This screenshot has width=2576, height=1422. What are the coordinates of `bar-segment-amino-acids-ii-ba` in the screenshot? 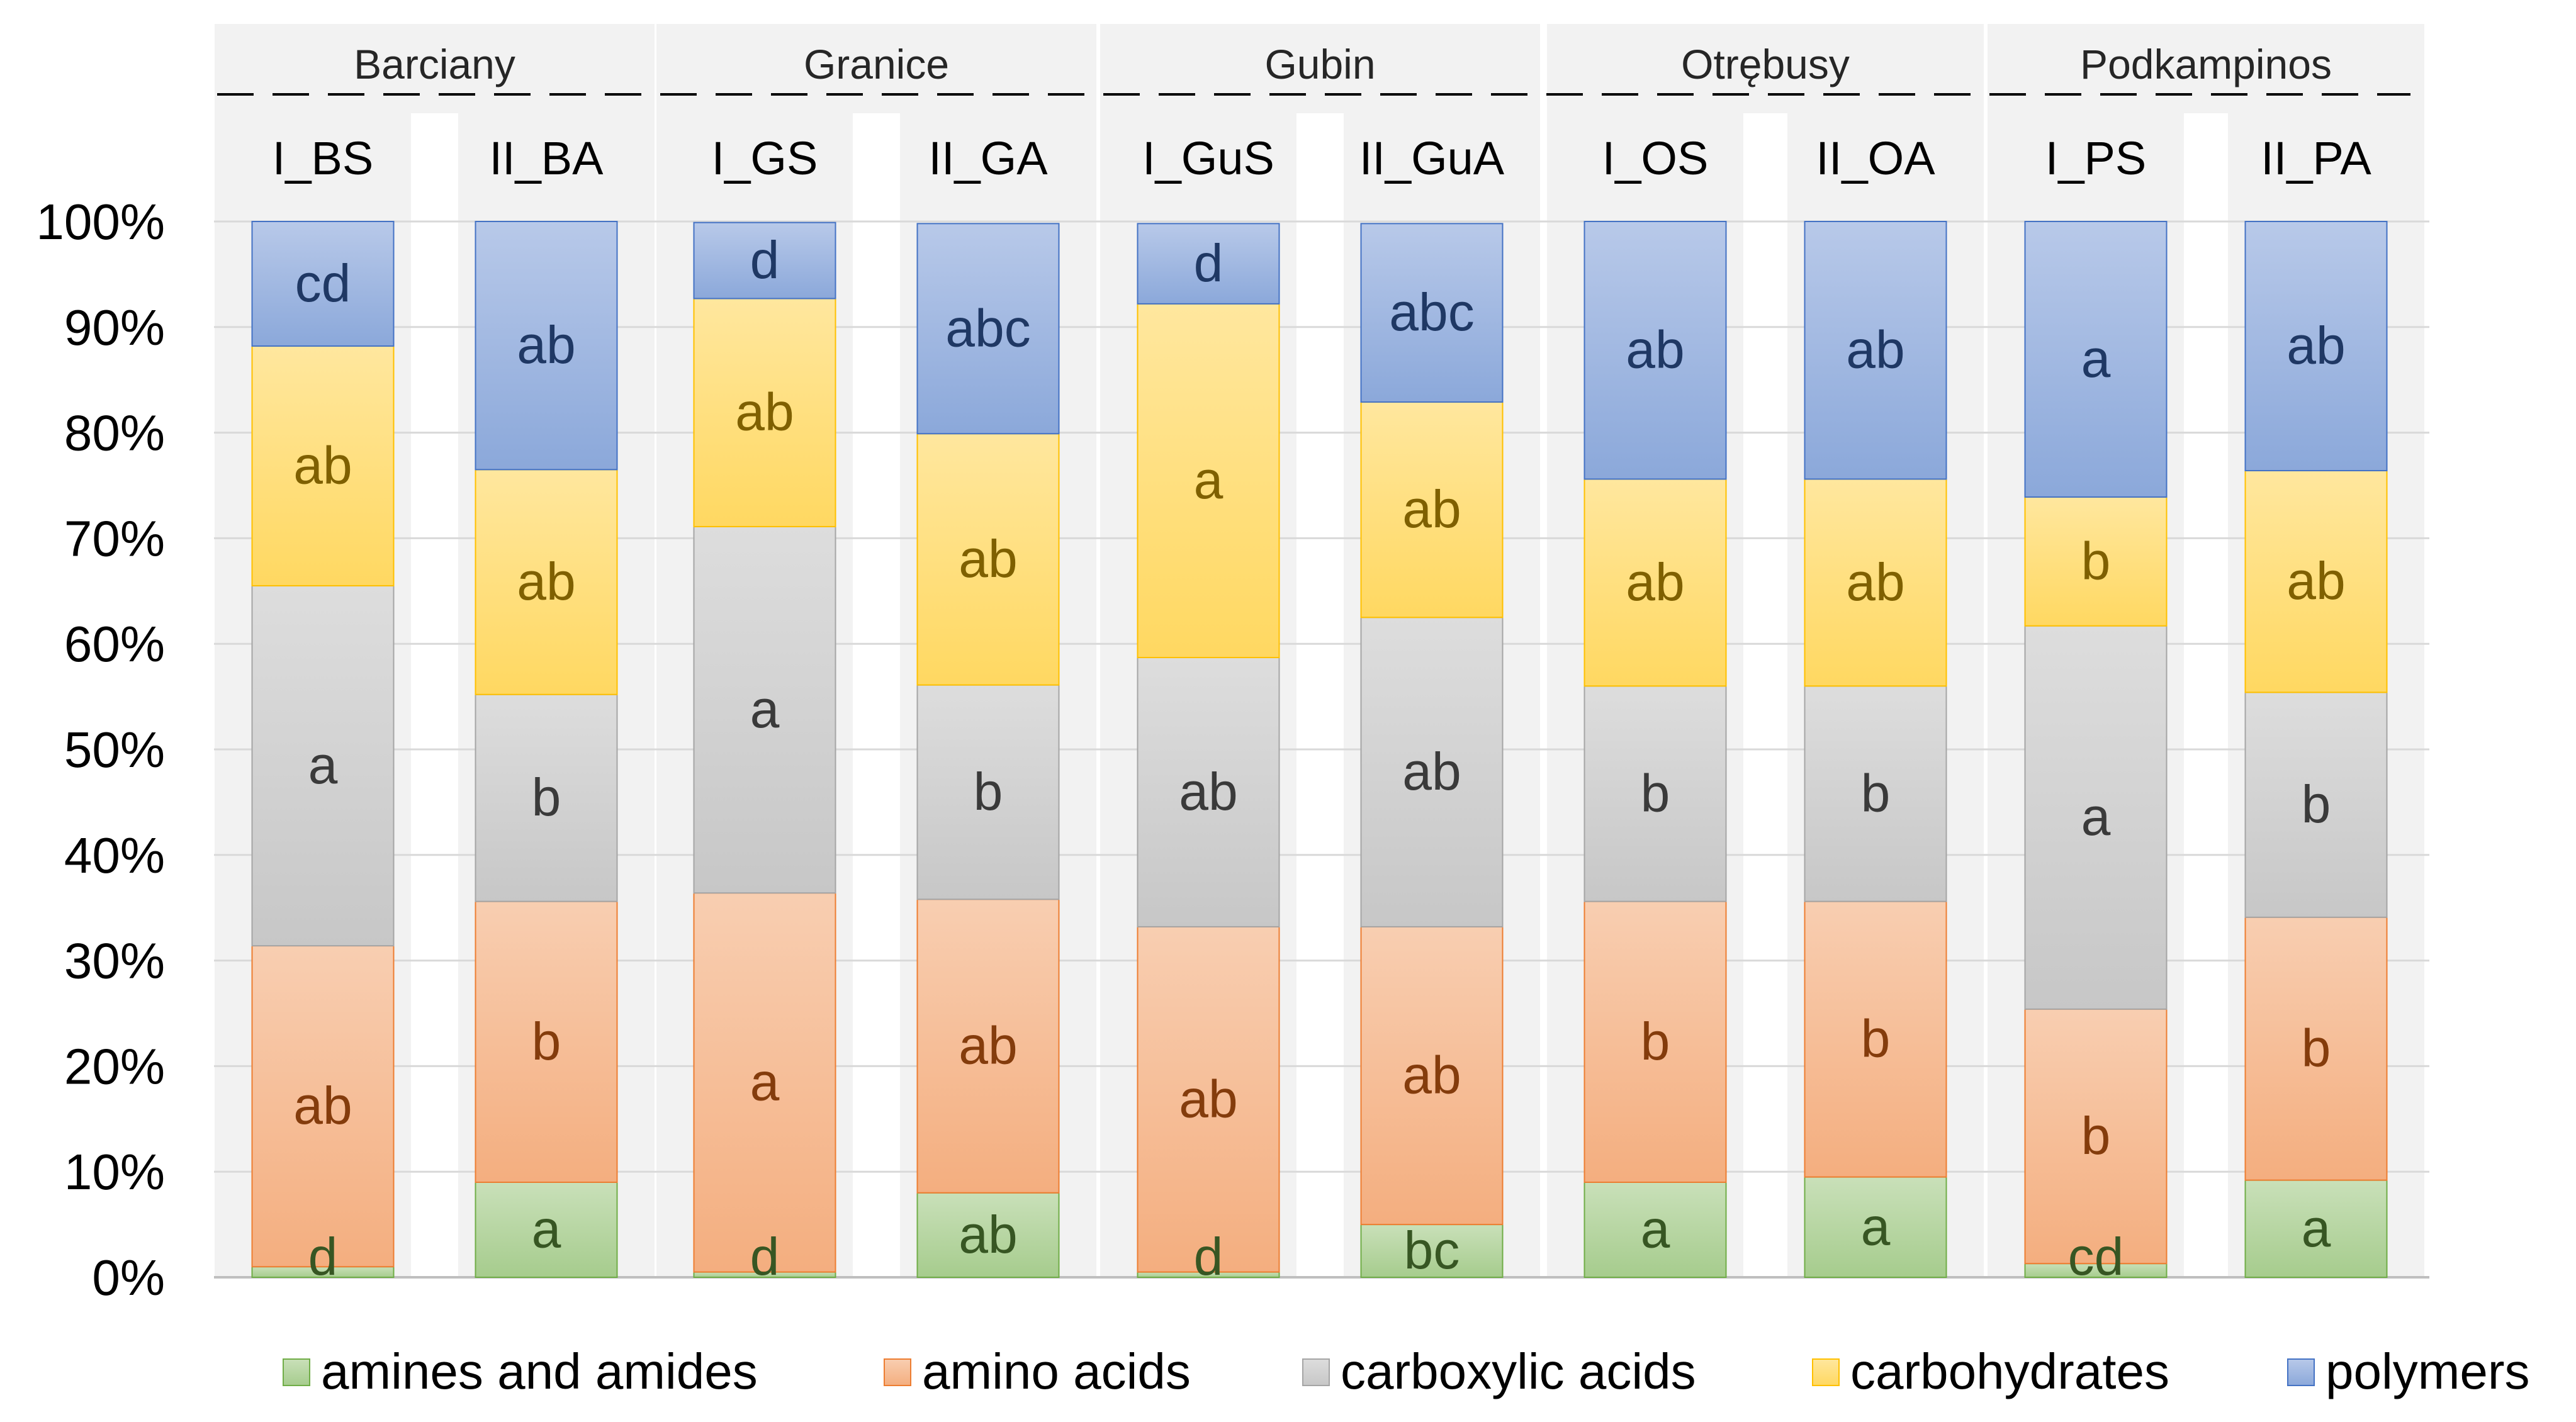 It's located at (546, 1041).